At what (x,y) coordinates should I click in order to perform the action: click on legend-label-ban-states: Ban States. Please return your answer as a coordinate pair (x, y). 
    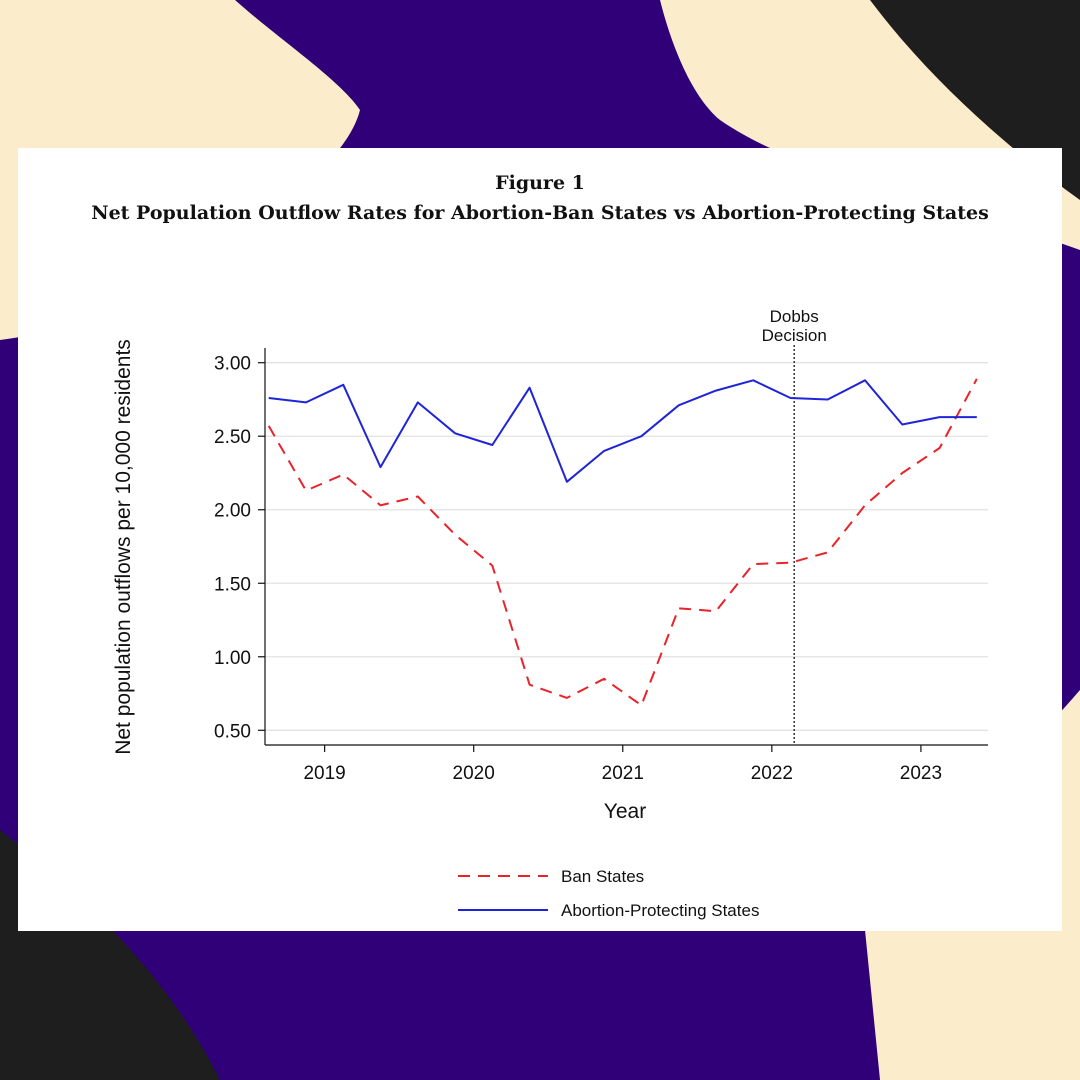
    Looking at the image, I should click on (602, 876).